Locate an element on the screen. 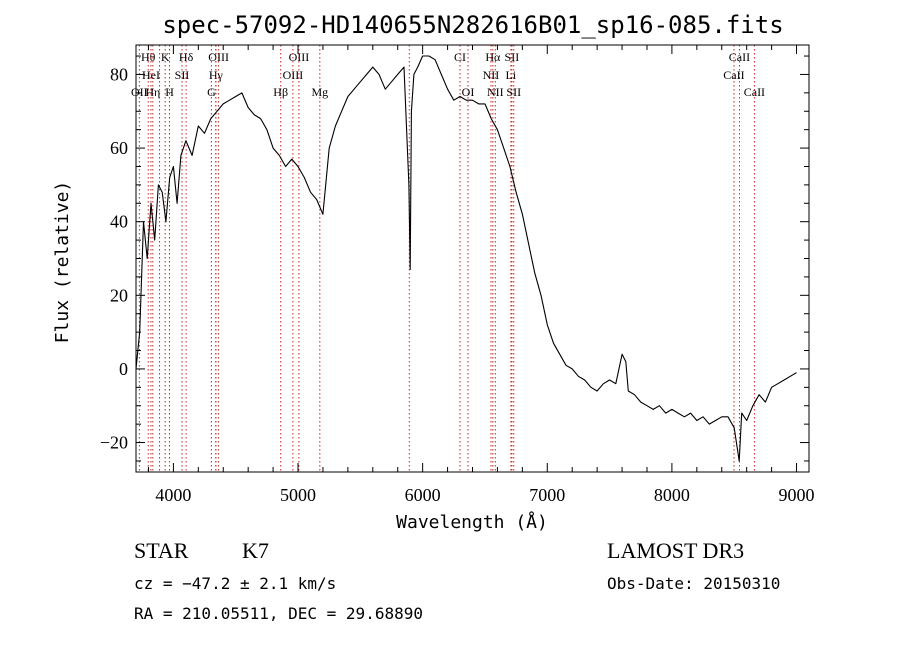 The image size is (900, 649). x-tick-label: 9000 is located at coordinates (797, 495).